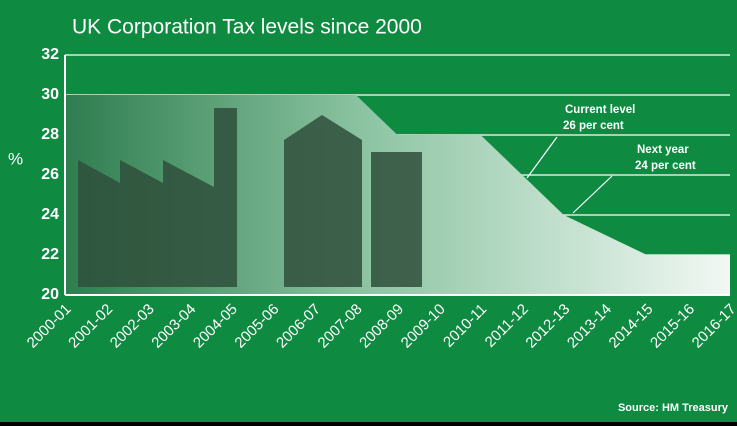 The image size is (737, 426). What do you see at coordinates (663, 150) in the screenshot?
I see `annotation: Next year` at bounding box center [663, 150].